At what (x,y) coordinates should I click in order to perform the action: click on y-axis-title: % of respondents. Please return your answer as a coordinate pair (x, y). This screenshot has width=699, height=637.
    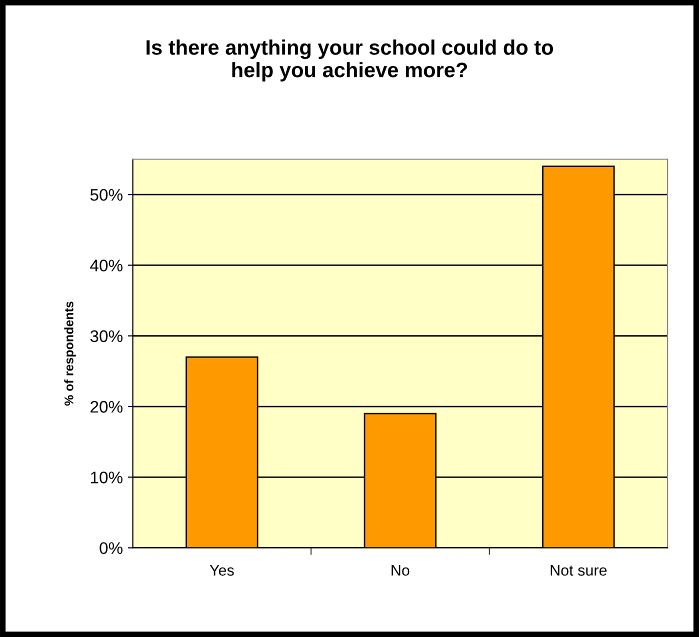
    Looking at the image, I should click on (70, 354).